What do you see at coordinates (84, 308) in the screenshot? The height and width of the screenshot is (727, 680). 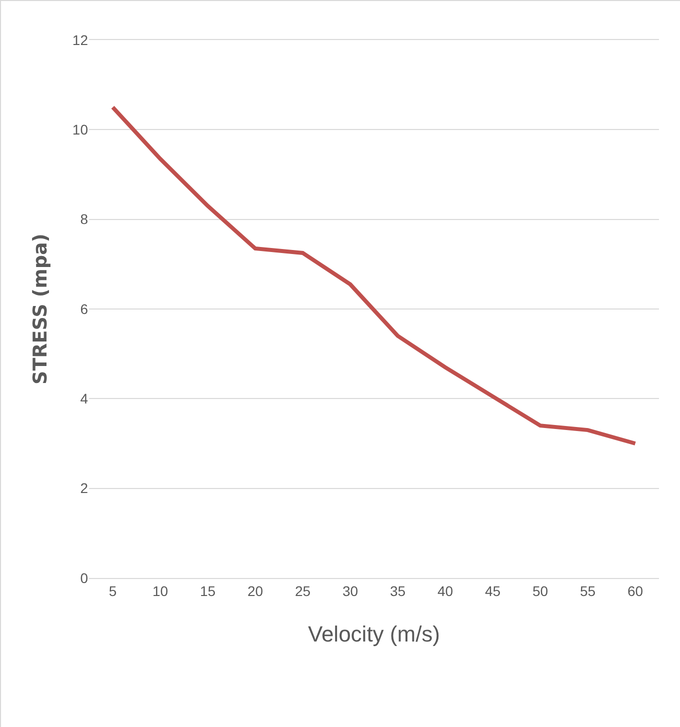 I see `y-tick-label: 6` at bounding box center [84, 308].